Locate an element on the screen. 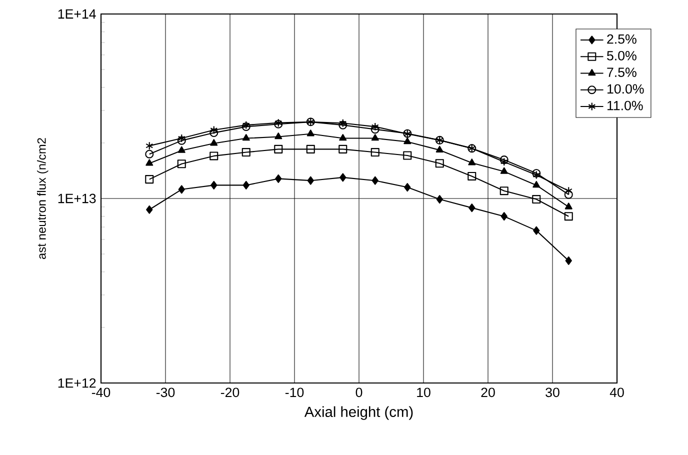 This screenshot has height=455, width=688. x-tick-label: 40 is located at coordinates (617, 393).